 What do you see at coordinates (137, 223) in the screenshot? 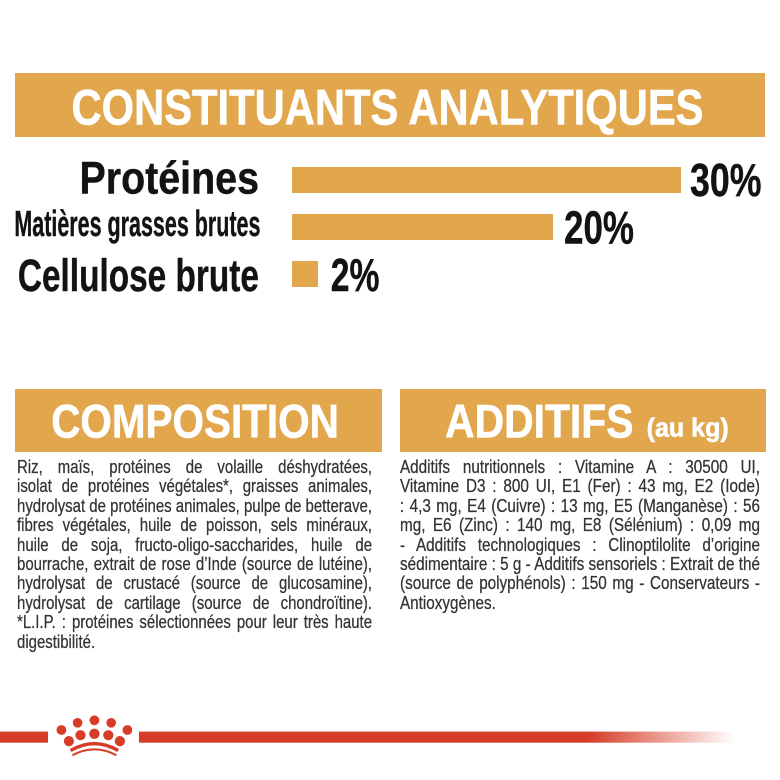
I see `svg-text: Matières grasses brutes` at bounding box center [137, 223].